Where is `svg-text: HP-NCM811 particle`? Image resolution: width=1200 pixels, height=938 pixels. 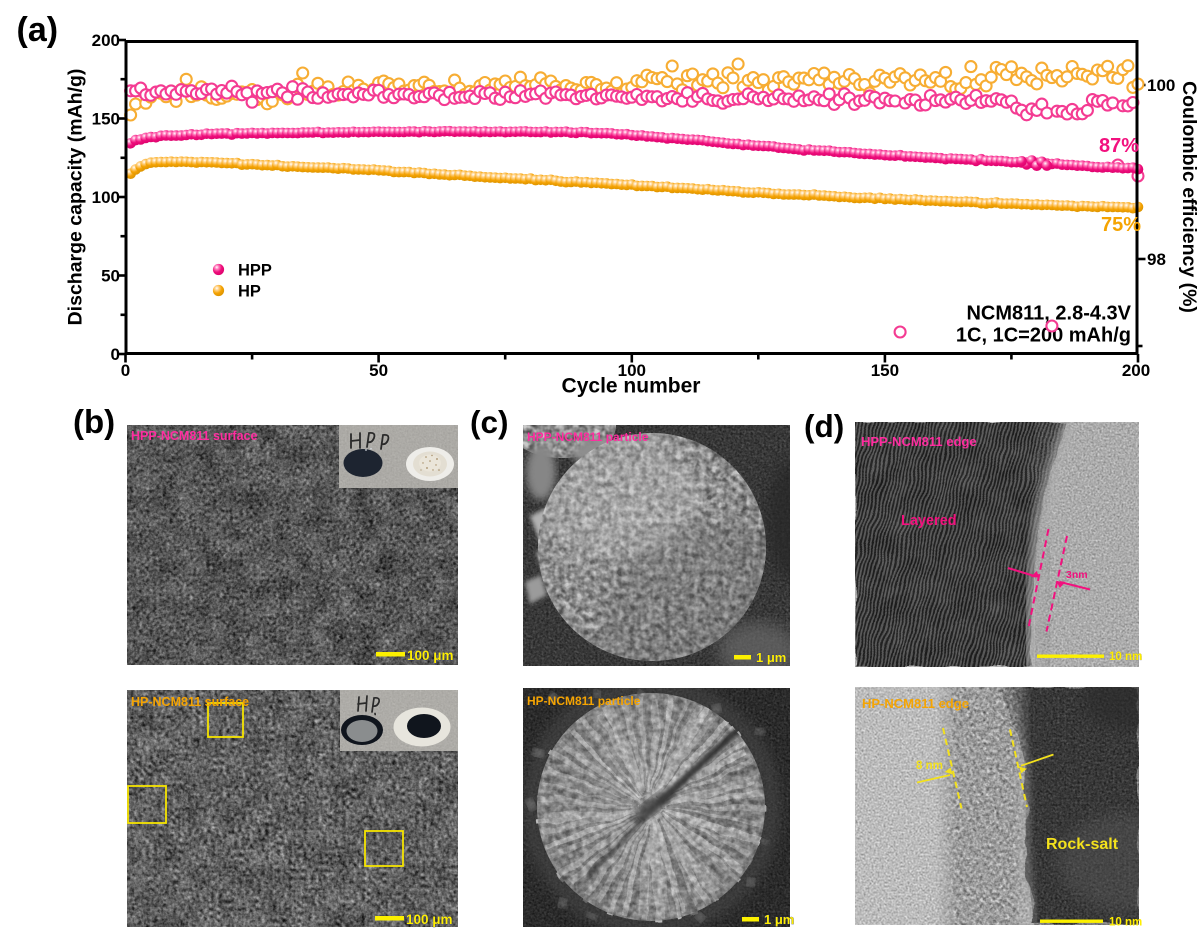
svg-text: HP-NCM811 particle is located at coordinates (584, 701).